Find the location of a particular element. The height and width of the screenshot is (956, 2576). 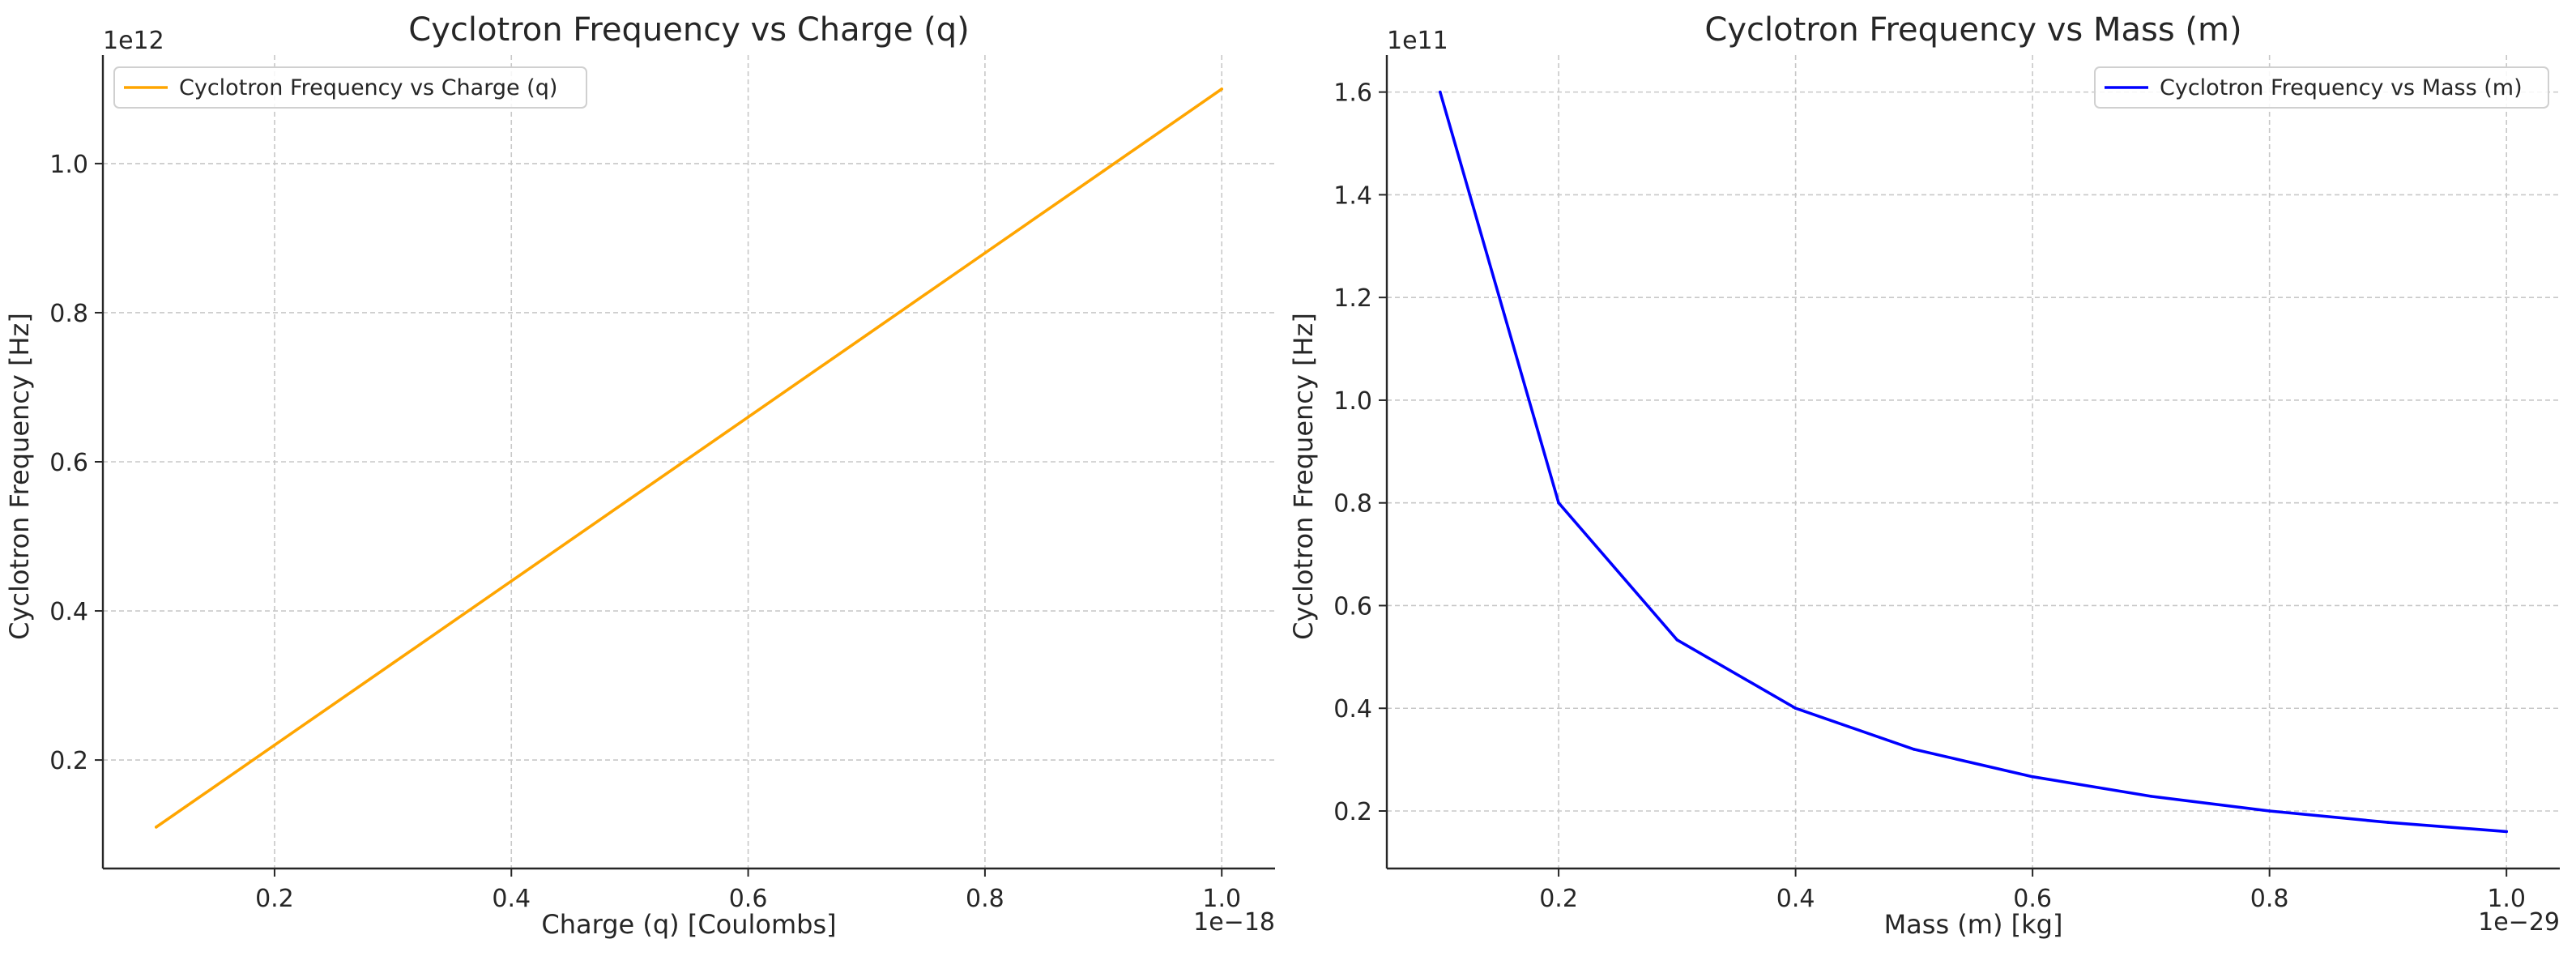

y-offset-label: 1e12 is located at coordinates (133, 41).